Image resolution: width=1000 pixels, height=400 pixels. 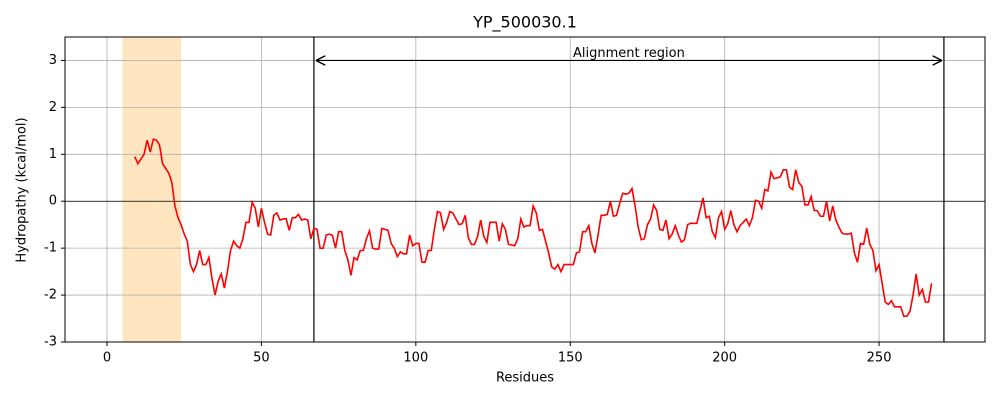 I want to click on x-tick-label: 200, so click(x=724, y=358).